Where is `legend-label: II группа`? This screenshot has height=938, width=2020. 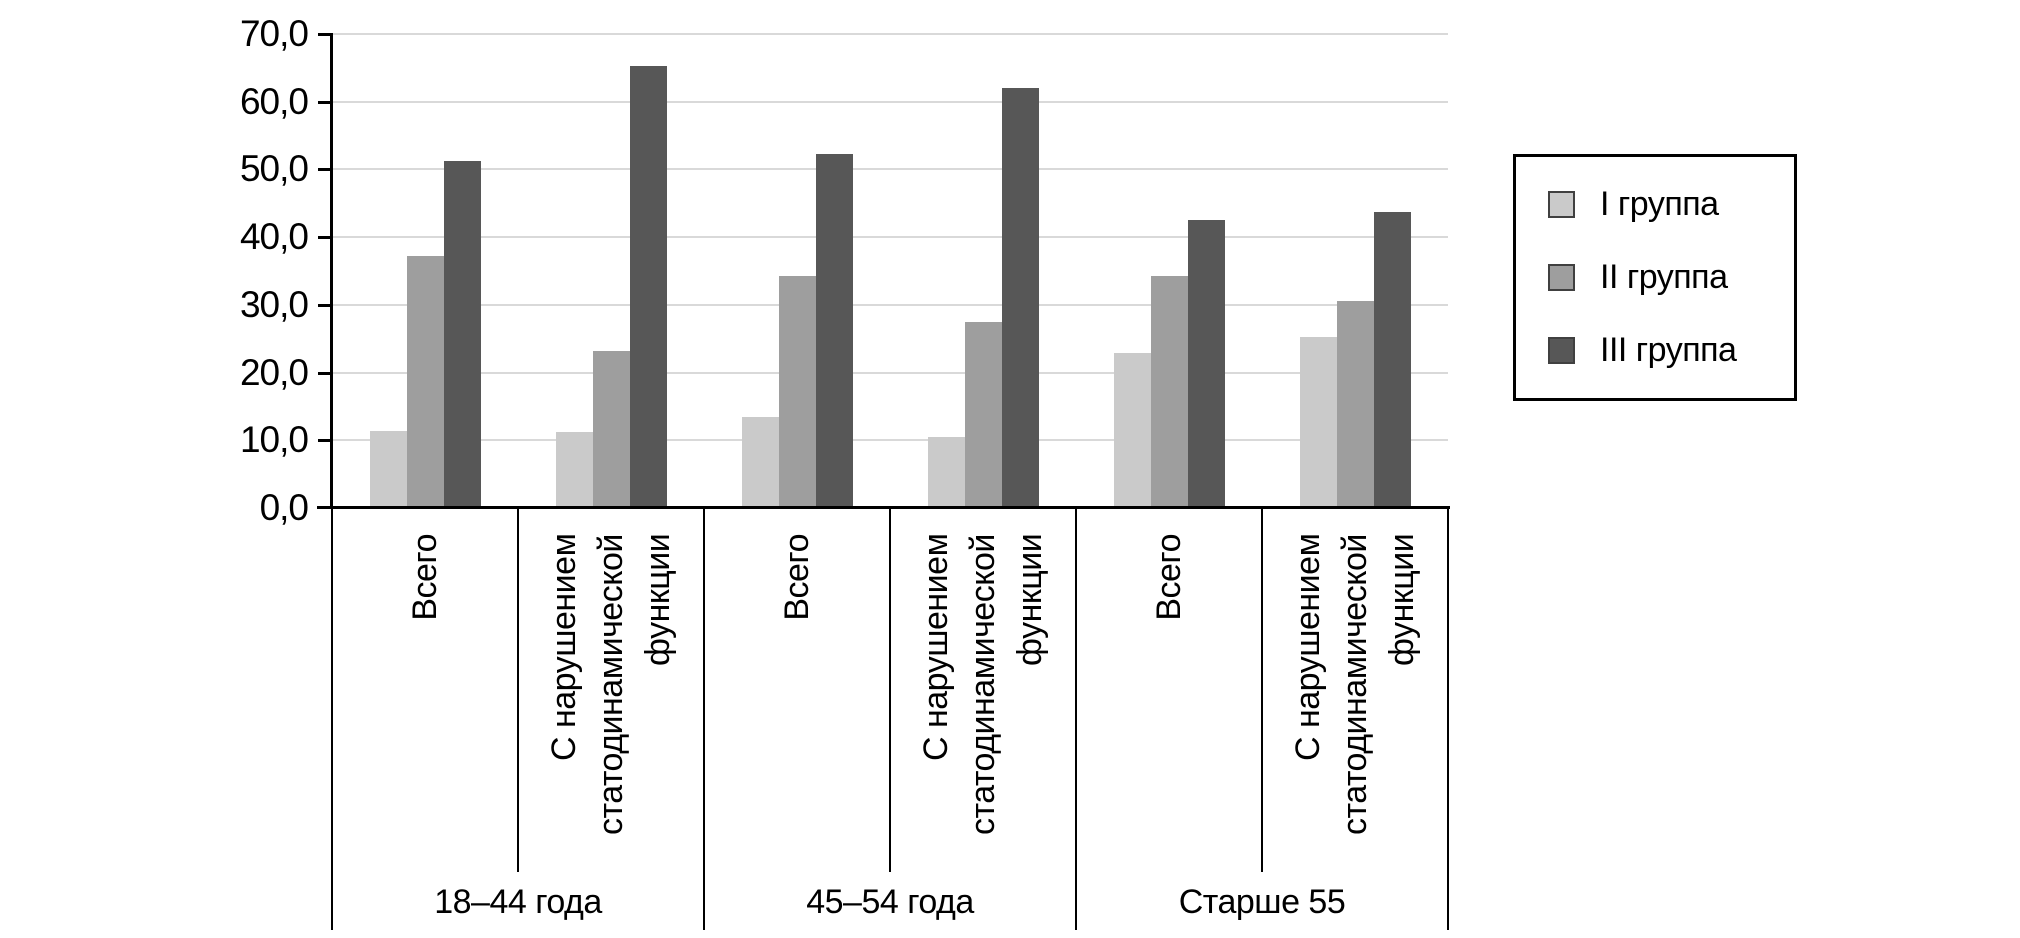 legend-label: II группа is located at coordinates (1664, 277).